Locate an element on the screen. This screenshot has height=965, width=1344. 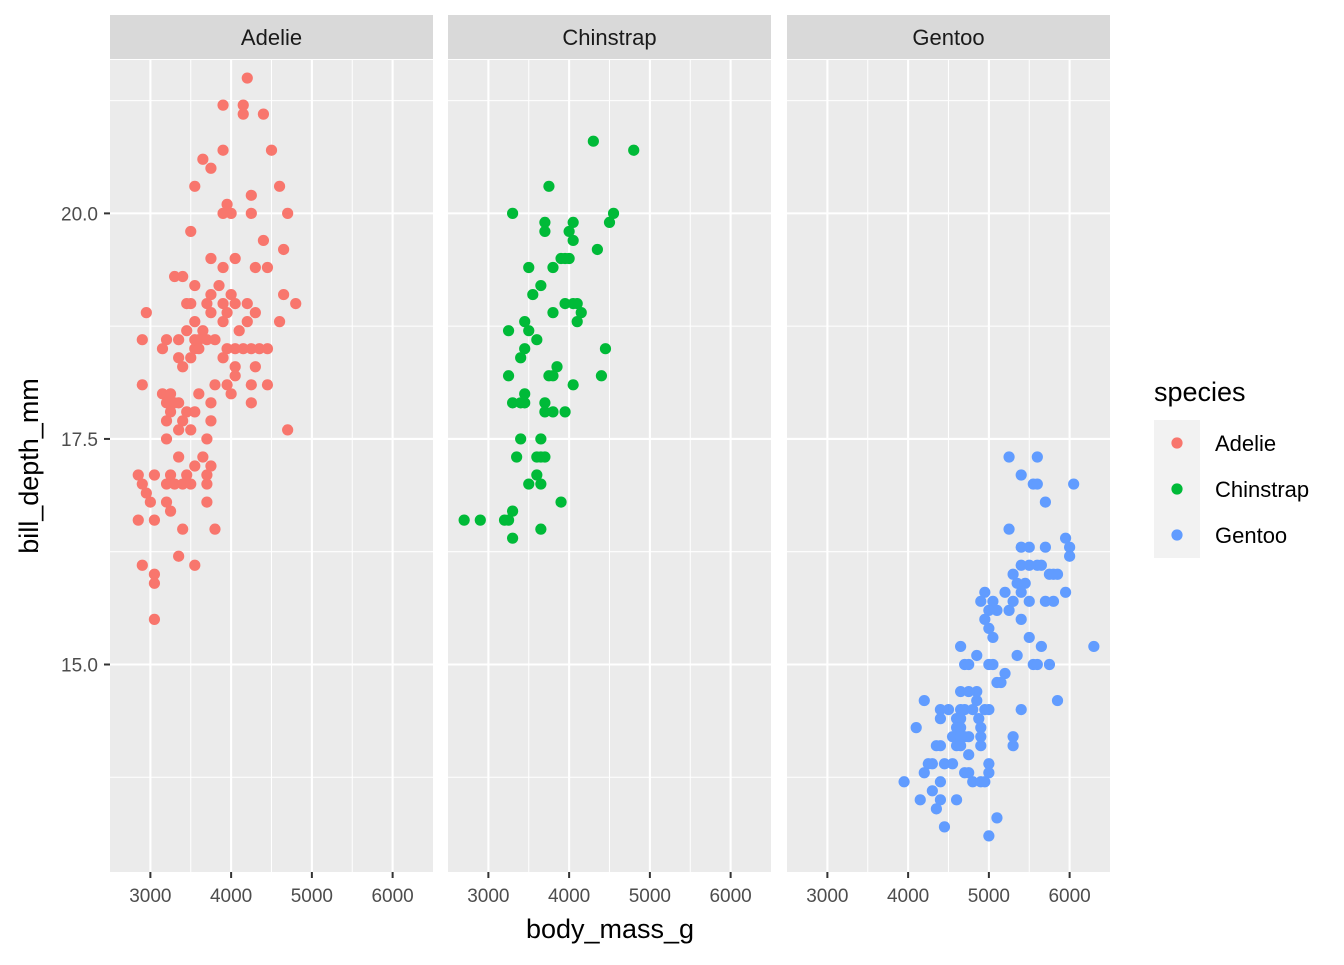
legend-label: Adelie is located at coordinates (1245, 443).